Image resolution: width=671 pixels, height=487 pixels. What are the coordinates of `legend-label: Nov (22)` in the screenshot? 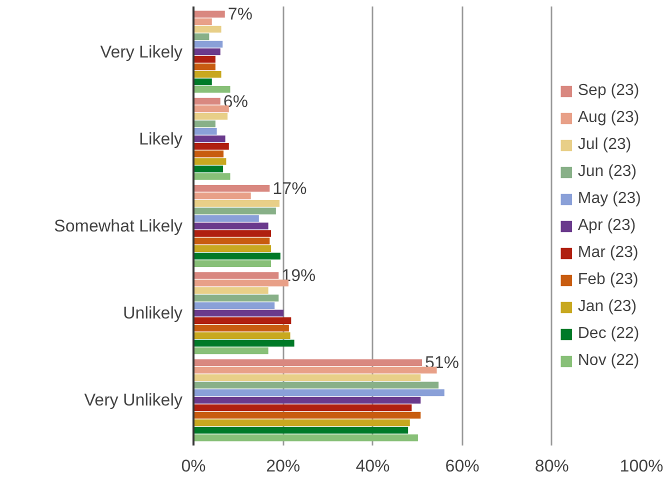 It's located at (609, 361).